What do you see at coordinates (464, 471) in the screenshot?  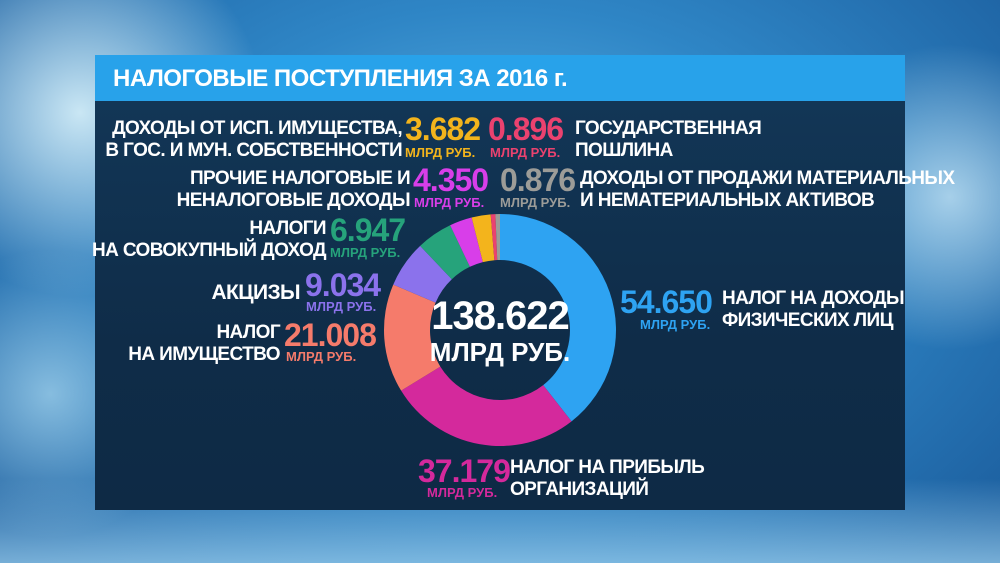 I see `value-profit-tax: 37.179` at bounding box center [464, 471].